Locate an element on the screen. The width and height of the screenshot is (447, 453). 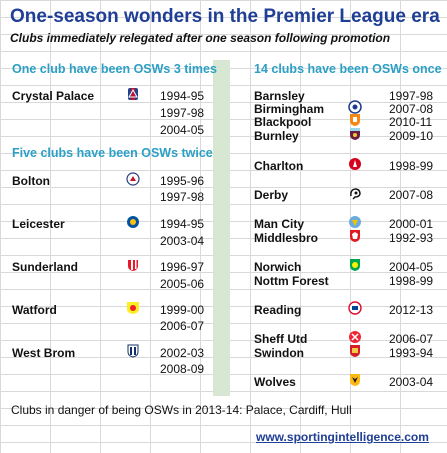
charlton-crest-icon is located at coordinates (355, 164).